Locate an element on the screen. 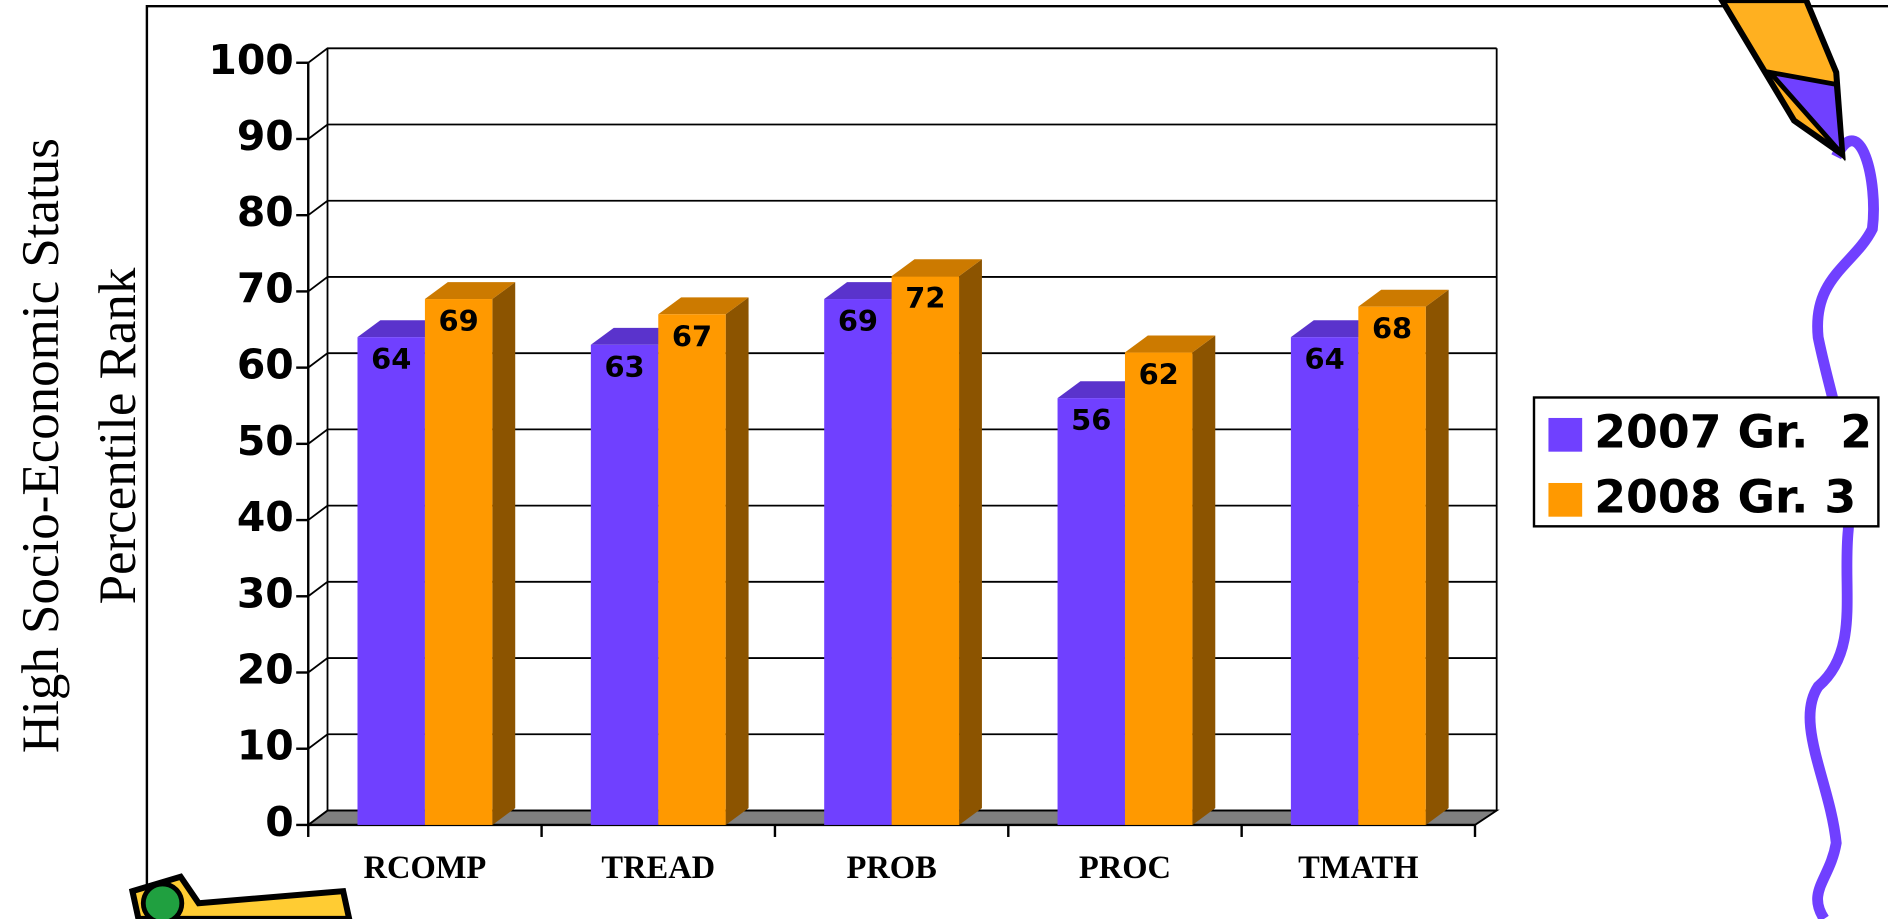 This screenshot has width=1888, height=919. y-tick-label: 60 is located at coordinates (265, 365).